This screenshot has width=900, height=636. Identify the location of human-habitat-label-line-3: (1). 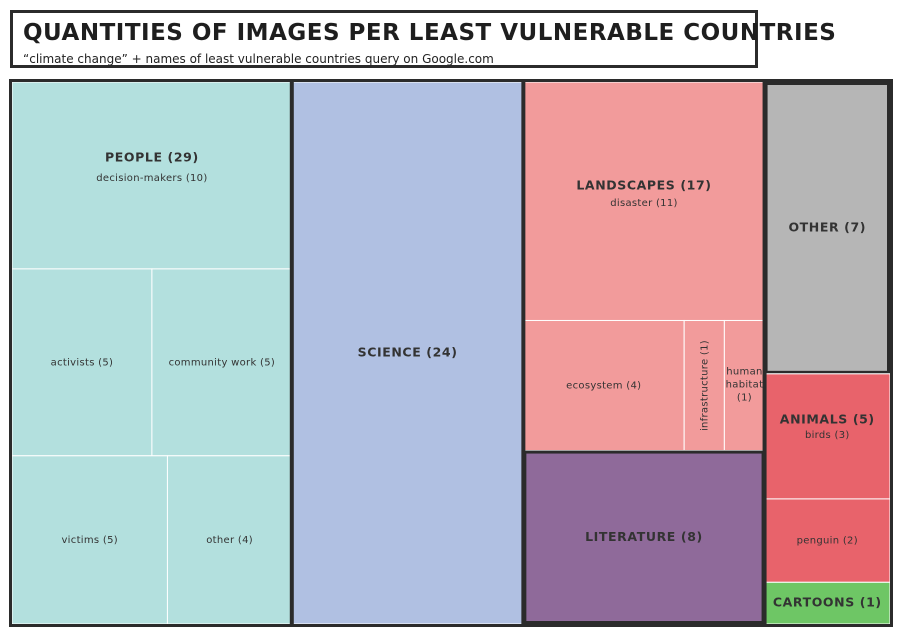
(744, 398).